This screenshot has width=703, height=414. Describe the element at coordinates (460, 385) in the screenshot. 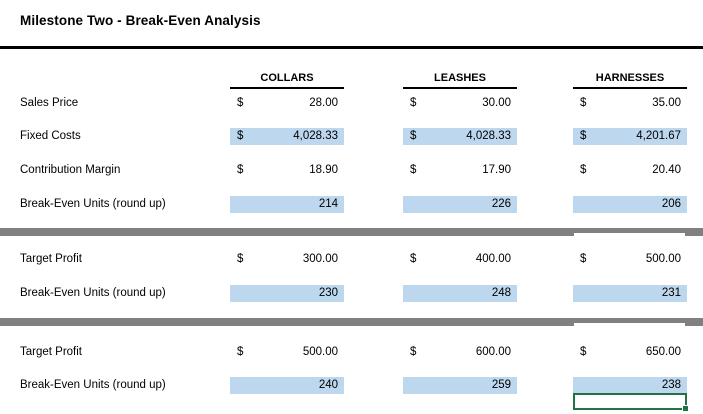

I see `value-cell: 259` at that location.